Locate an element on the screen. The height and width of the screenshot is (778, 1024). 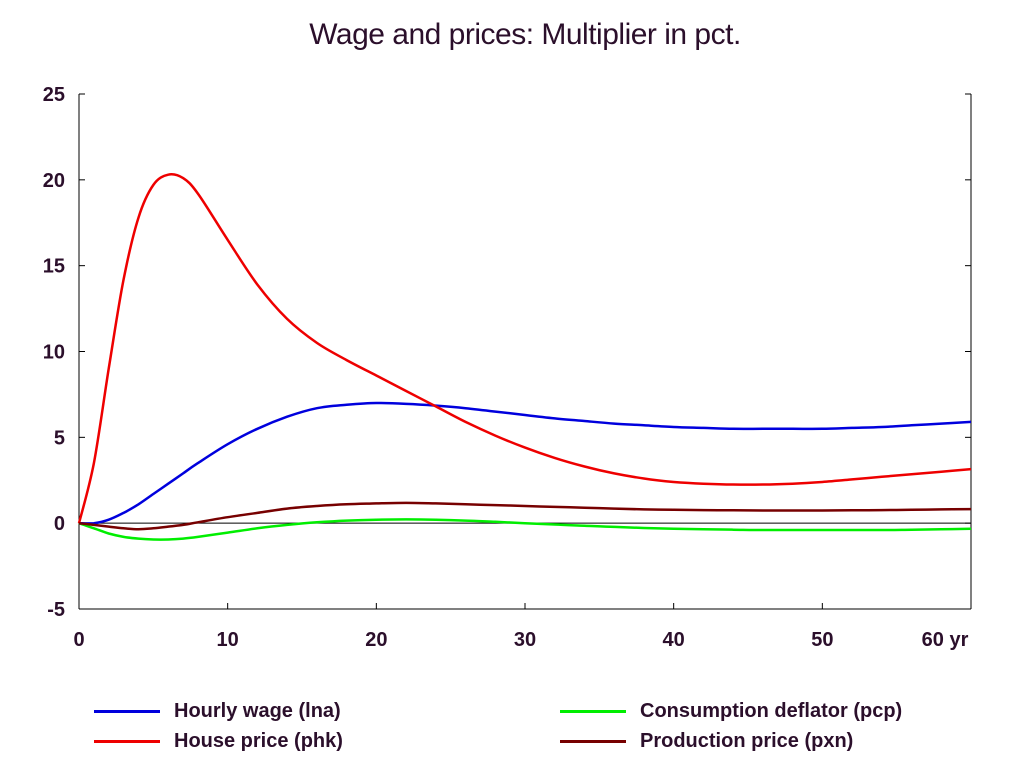
legend-item-hourly-wage: Hourly wage (lna) is located at coordinates (217, 711).